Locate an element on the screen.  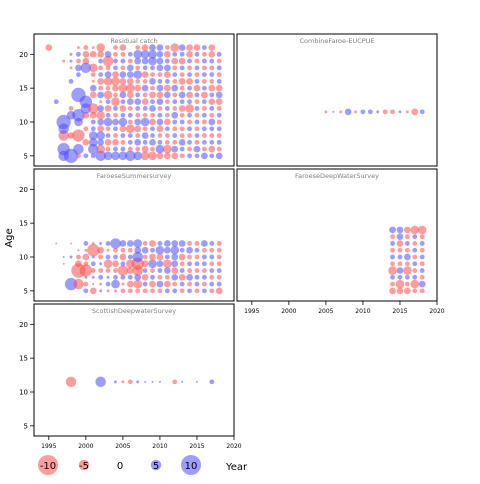
y-tick-label: 5 is located at coordinates (26, 291).